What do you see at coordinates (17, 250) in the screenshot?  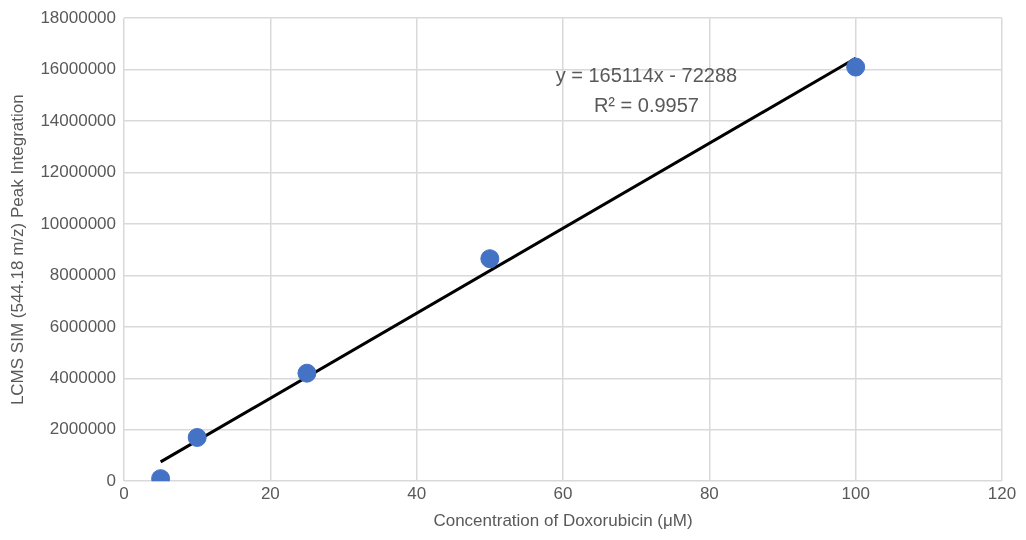 I see `y-axis-title: LCMS SIM (544.18 m/z) Peak Integration` at bounding box center [17, 250].